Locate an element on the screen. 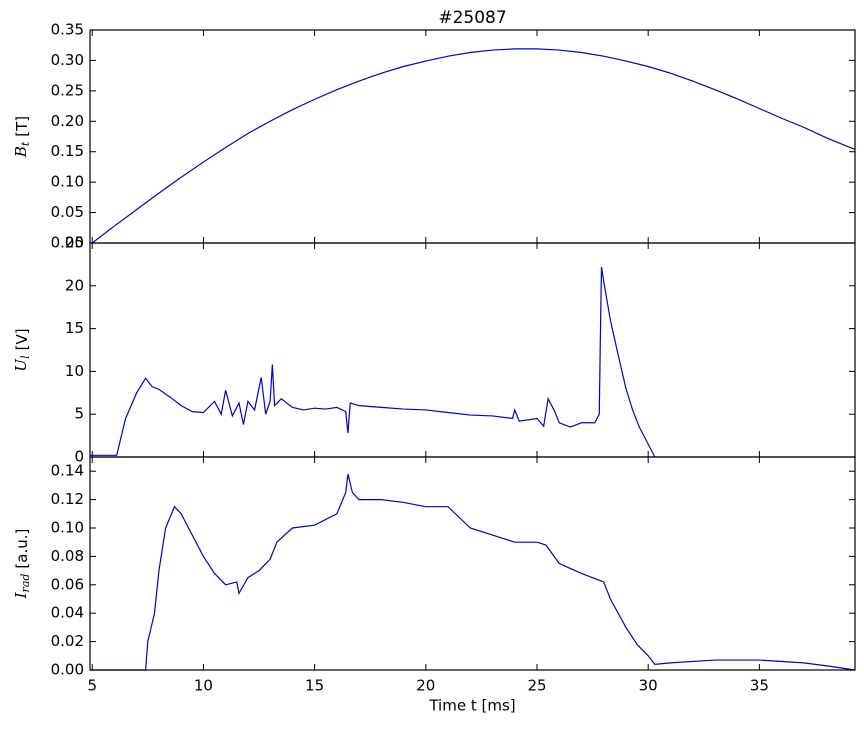  y-axis-label: Irad [a.u.] is located at coordinates (22, 564).